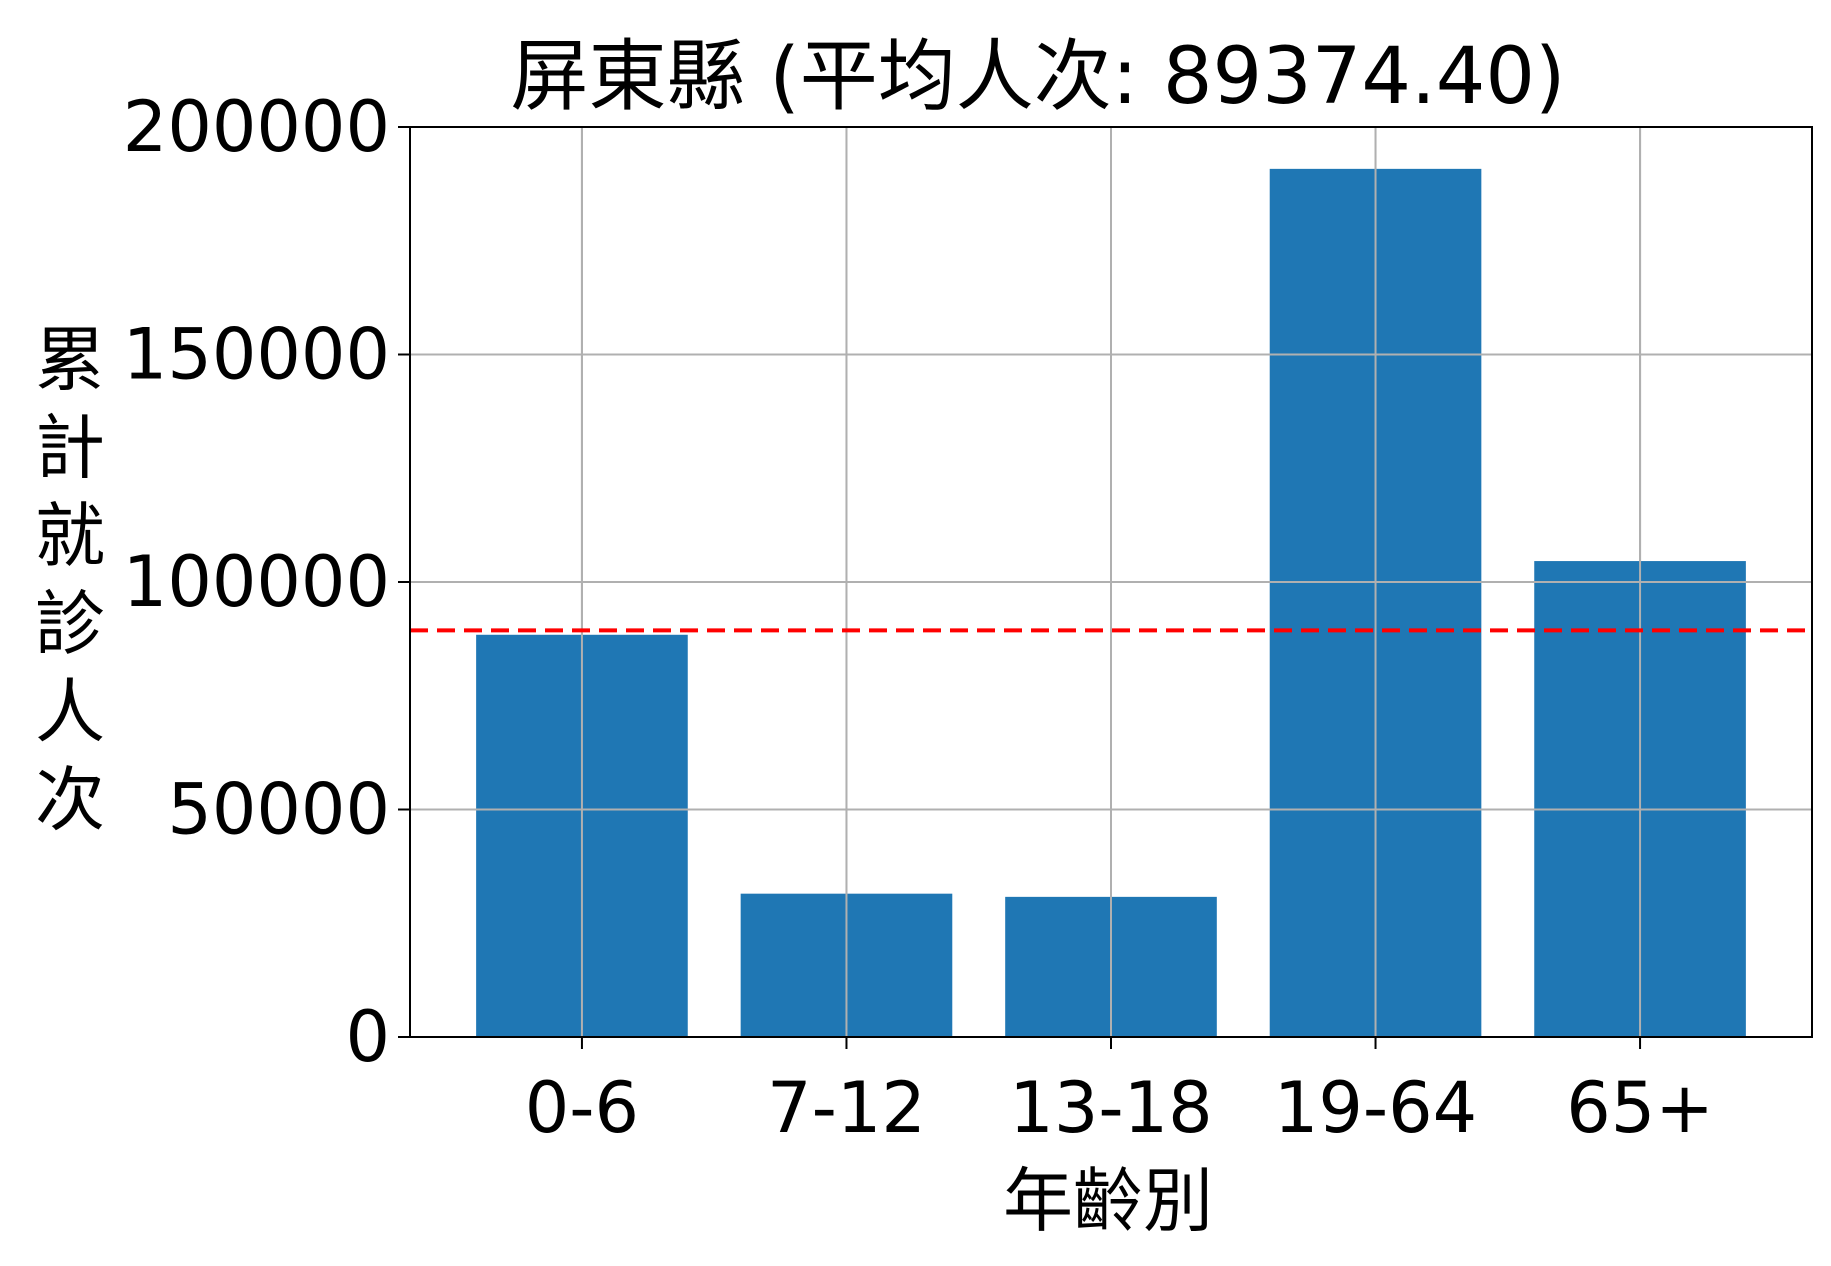 The image size is (1831, 1266). I want to click on y-axis-label-char: 人, so click(70, 712).